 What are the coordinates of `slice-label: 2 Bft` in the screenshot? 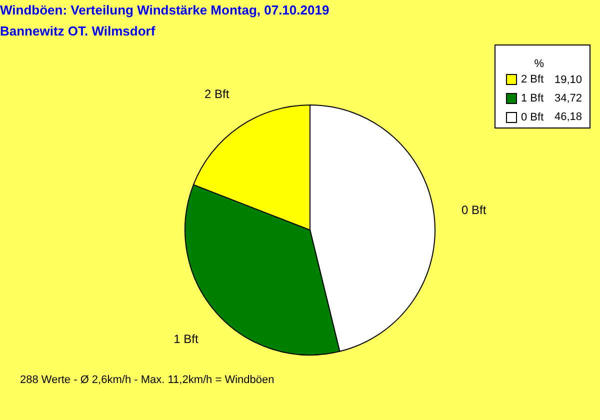 It's located at (217, 93).